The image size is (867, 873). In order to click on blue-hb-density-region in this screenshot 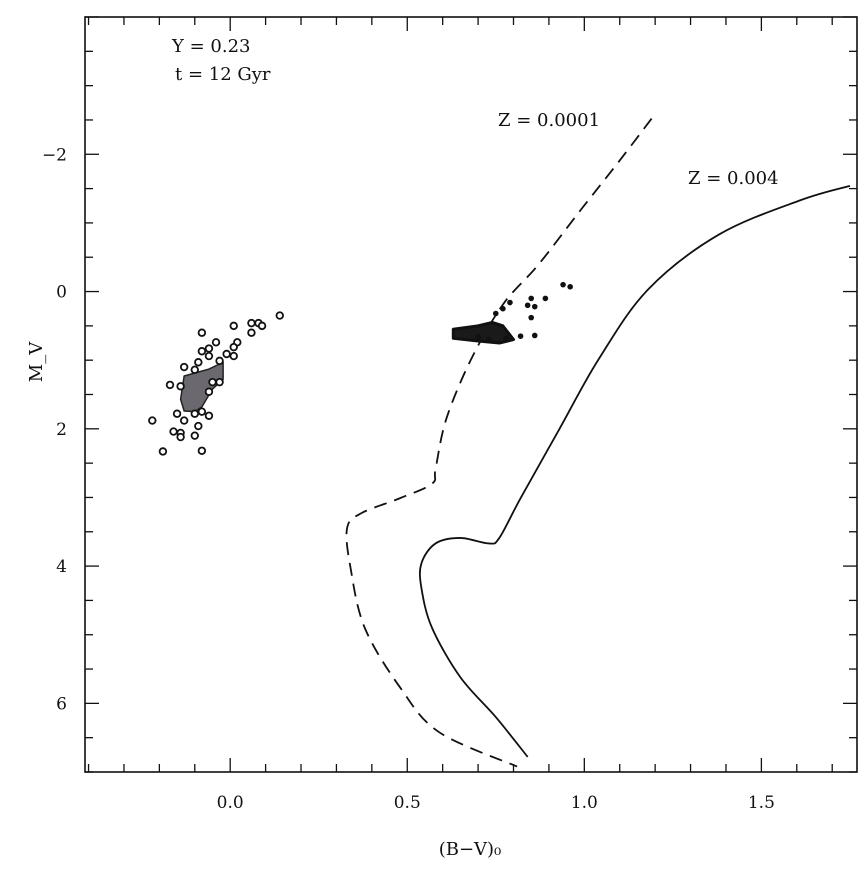, I will do `click(201, 387)`.